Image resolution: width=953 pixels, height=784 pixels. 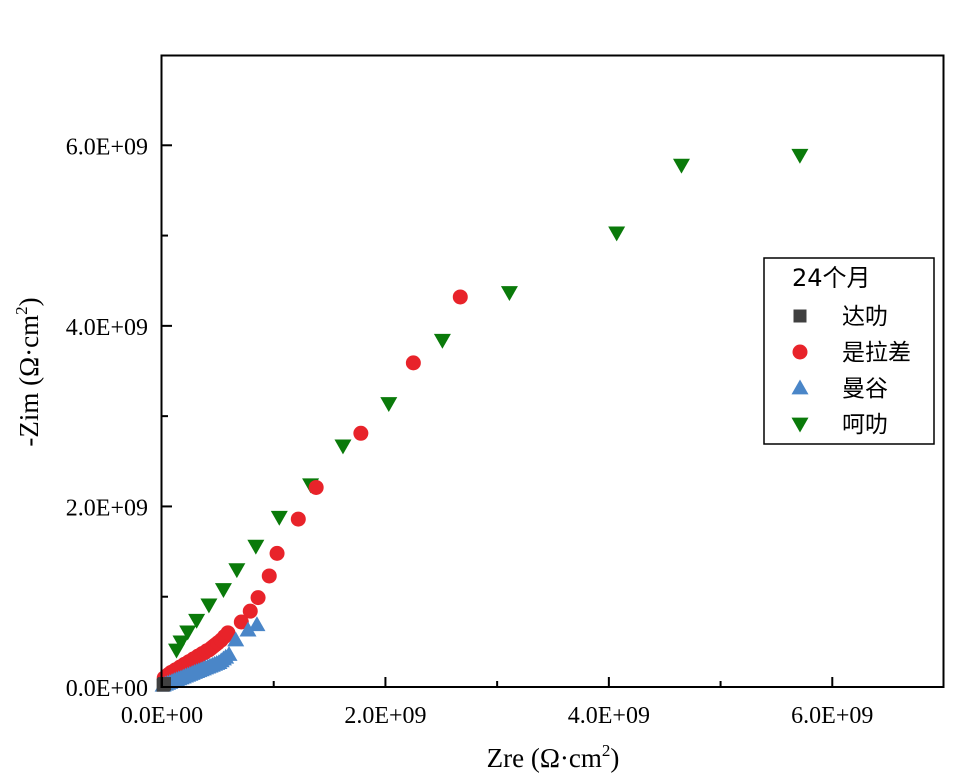 I want to click on legend-label: 曼谷, so click(x=865, y=389).